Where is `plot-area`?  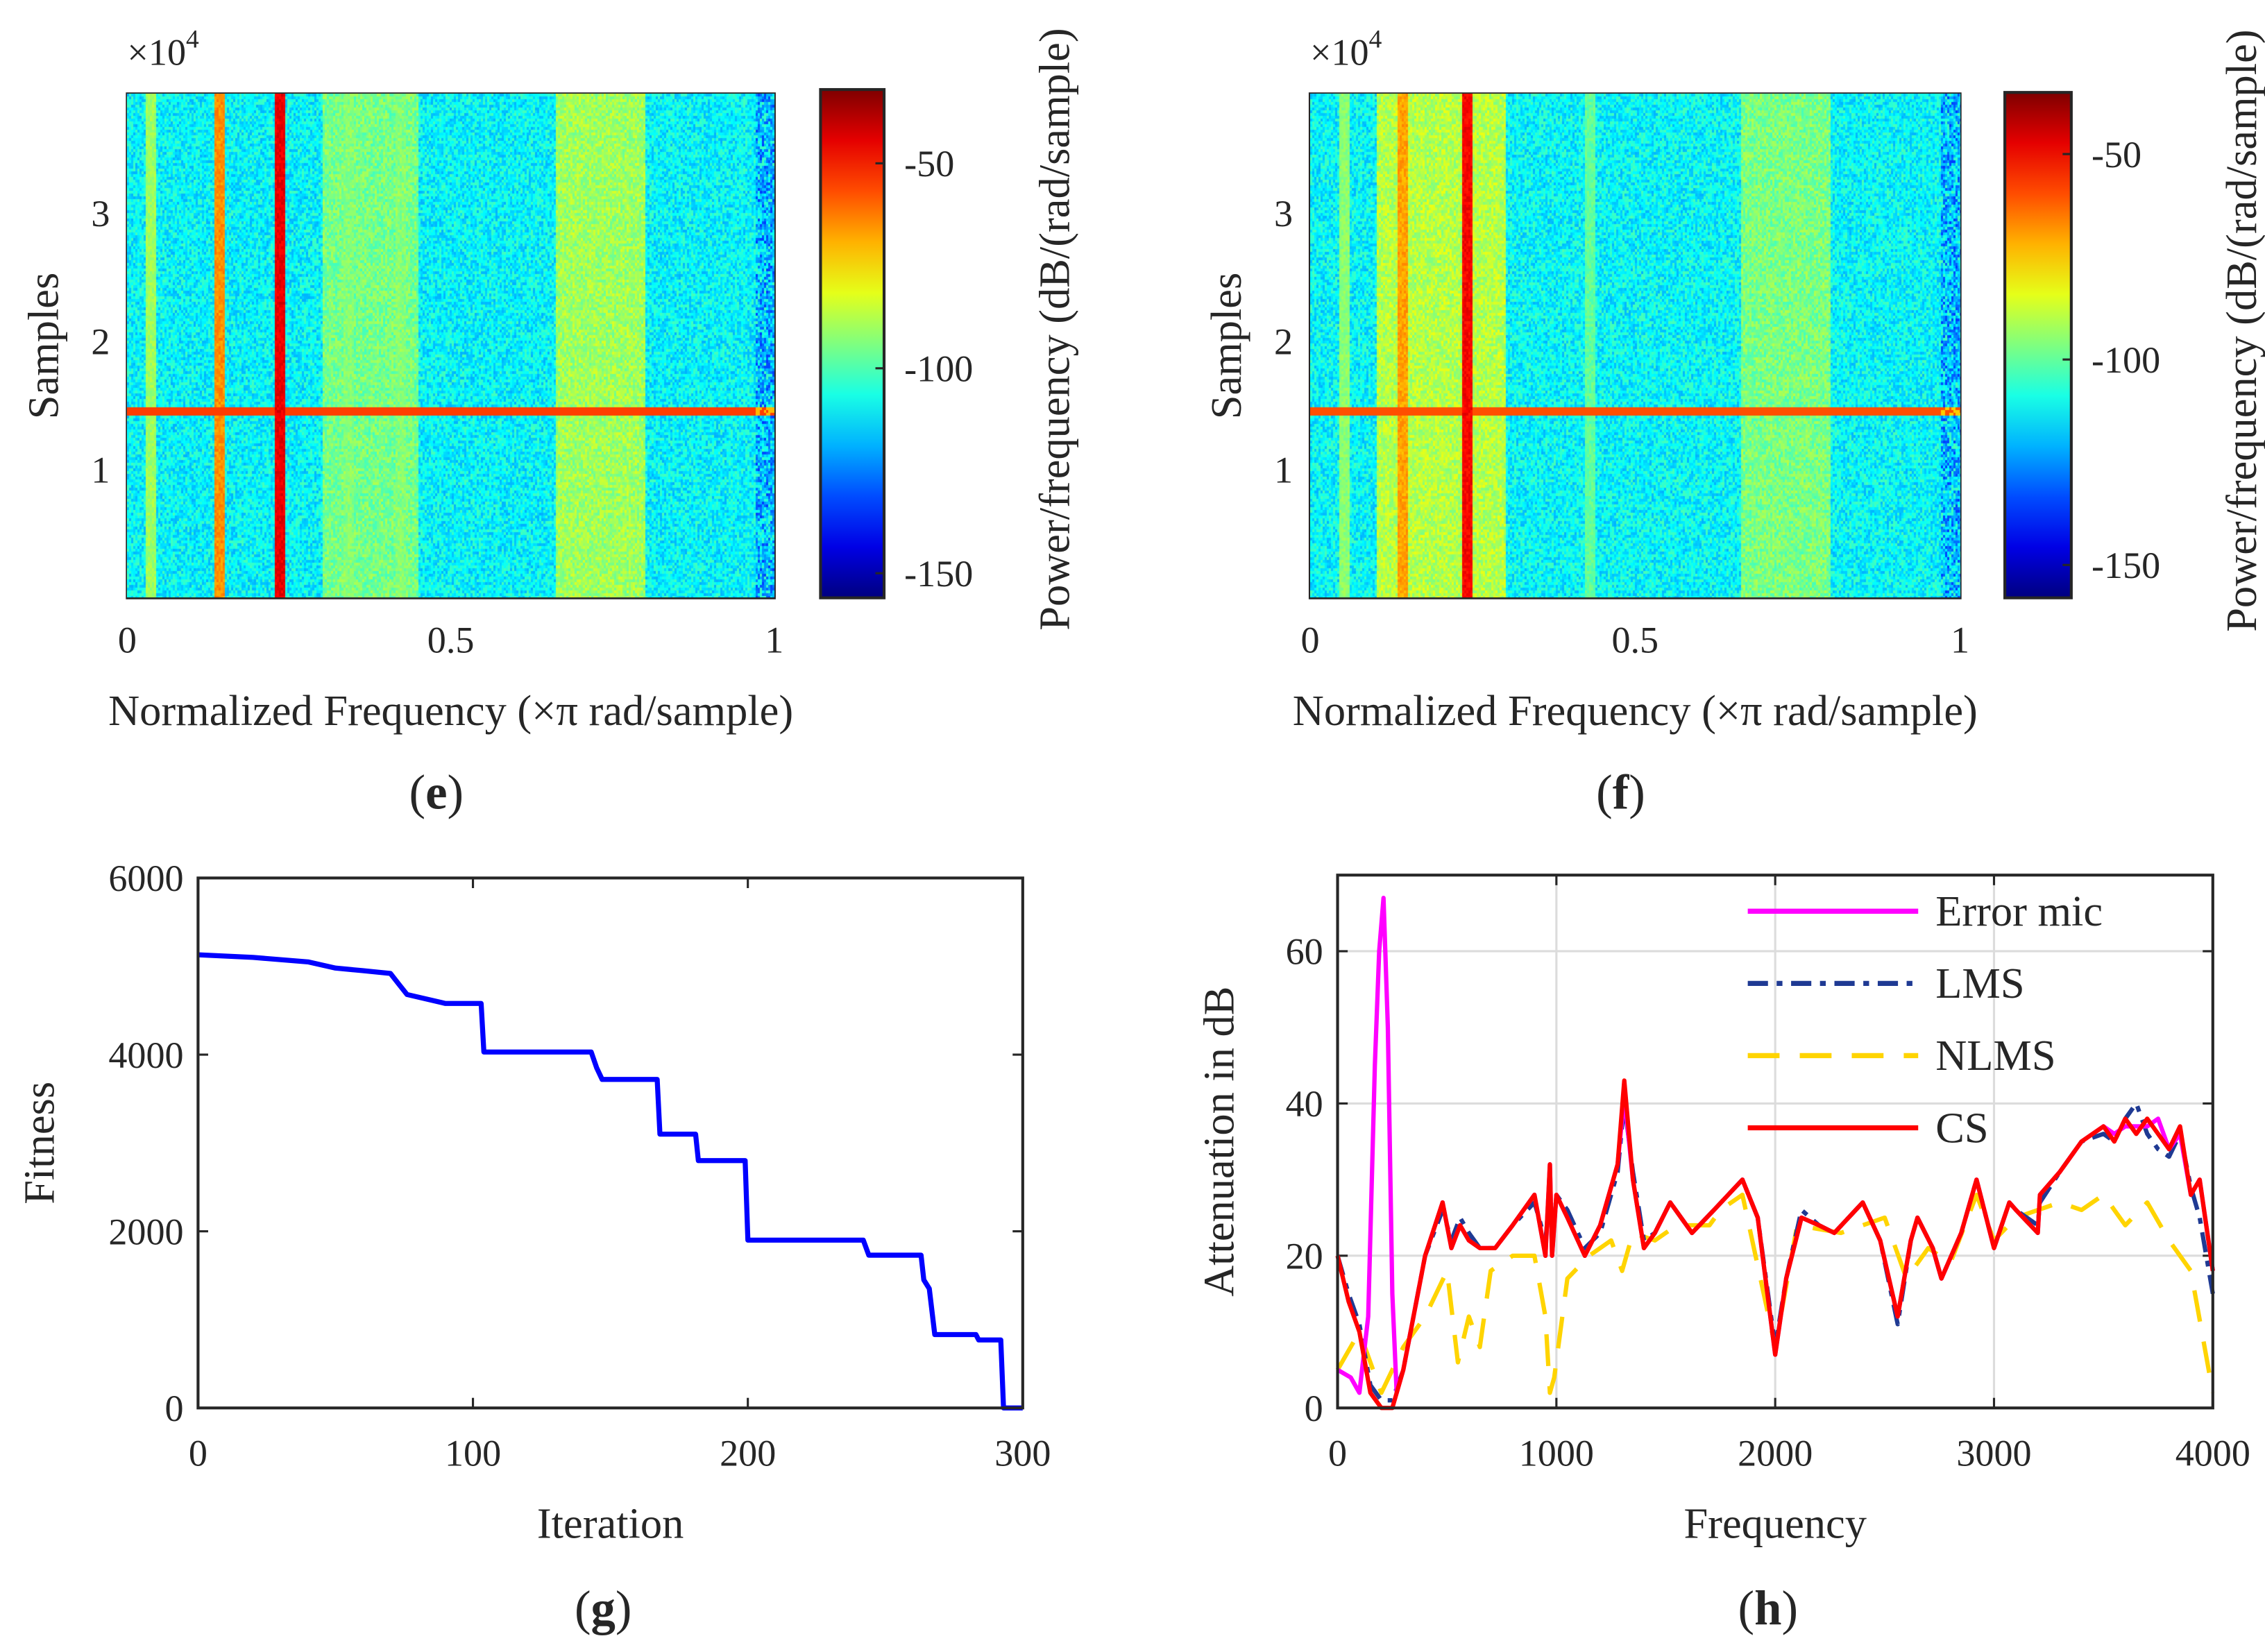 plot-area is located at coordinates (610, 1143).